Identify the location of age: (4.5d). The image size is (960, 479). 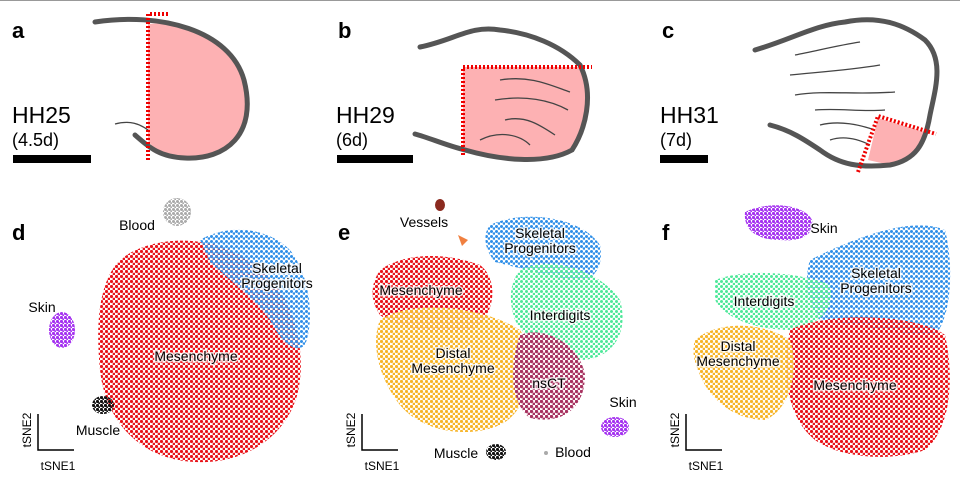
(35, 140).